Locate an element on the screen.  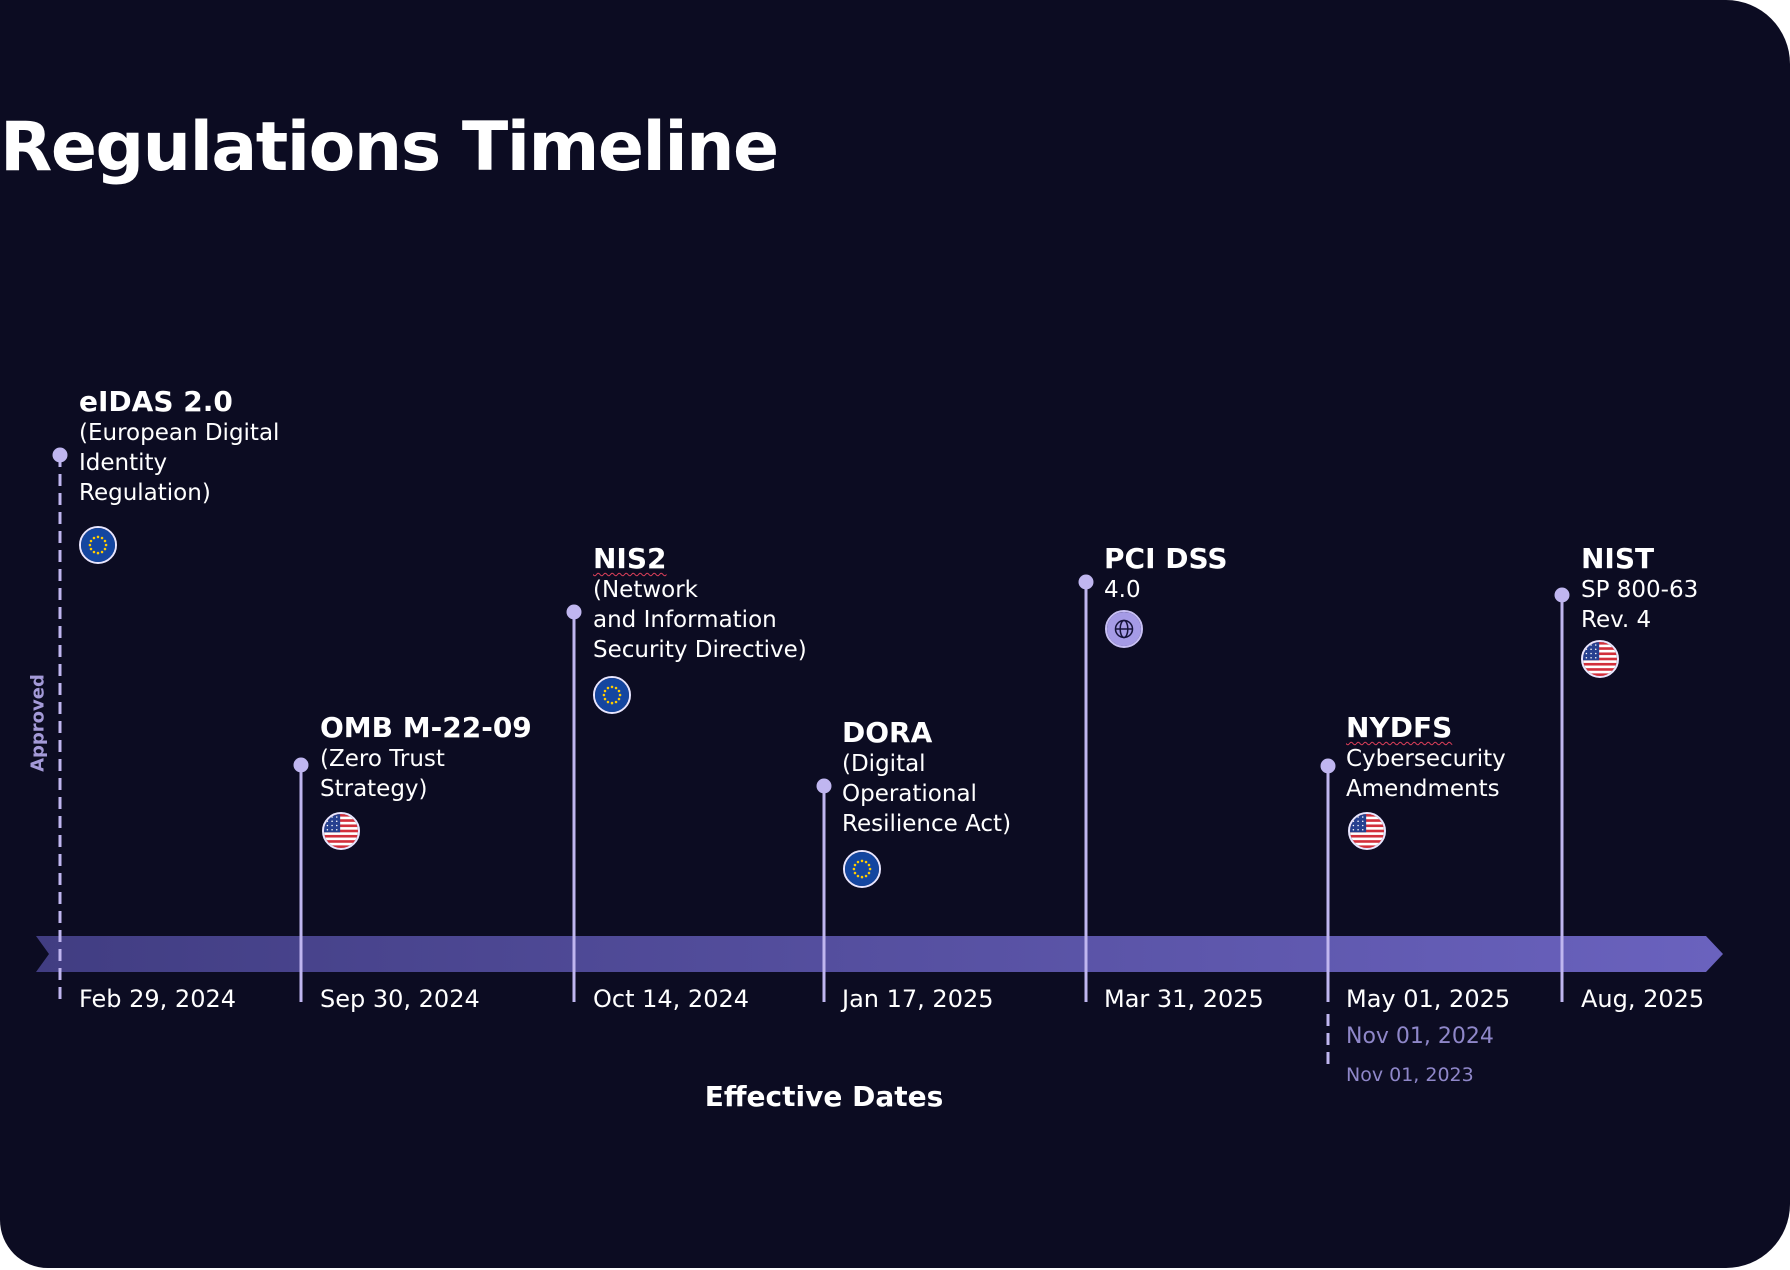
event-description-line: (Digital is located at coordinates (884, 764).